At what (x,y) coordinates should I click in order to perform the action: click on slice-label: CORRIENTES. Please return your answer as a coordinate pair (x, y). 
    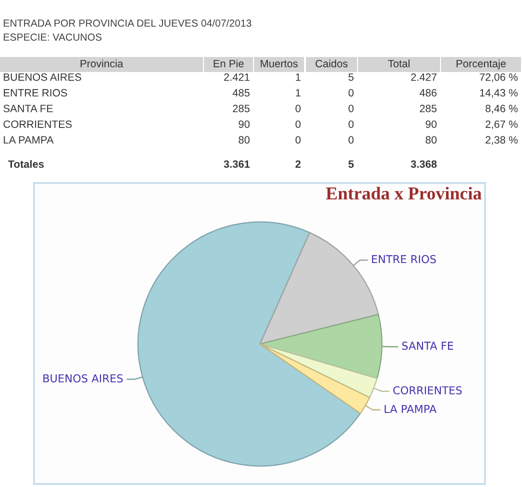
    Looking at the image, I should click on (427, 390).